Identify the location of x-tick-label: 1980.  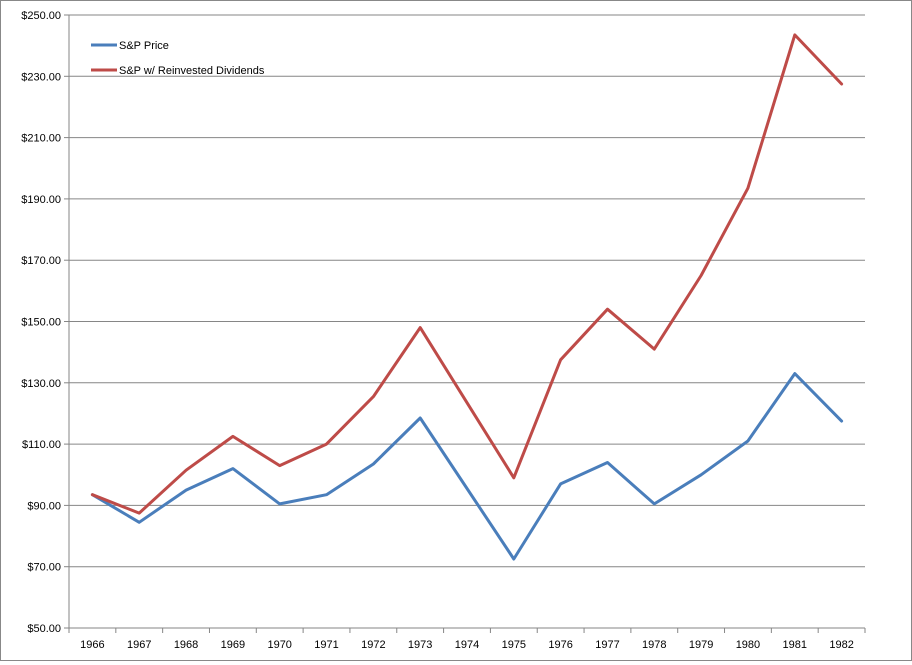
(748, 645).